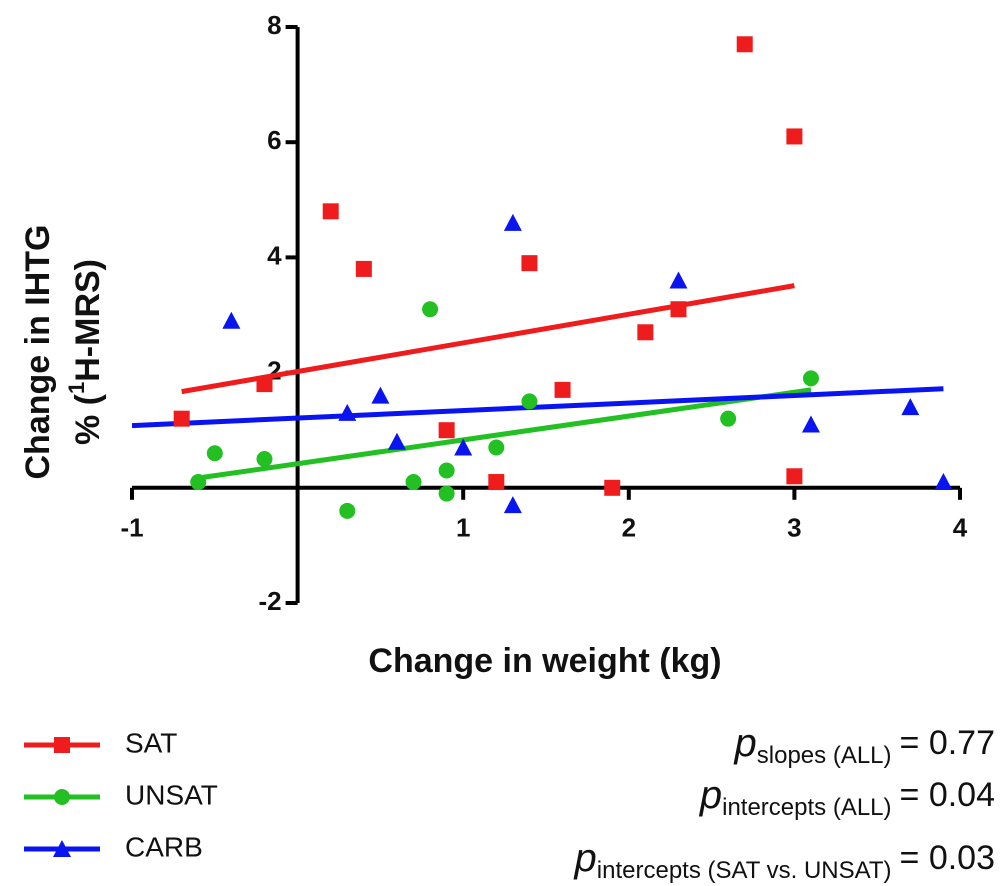 This screenshot has height=886, width=1003. I want to click on p-value-note: pintercepts (SAT vs. UNSAT) = 0.03, so click(784, 860).